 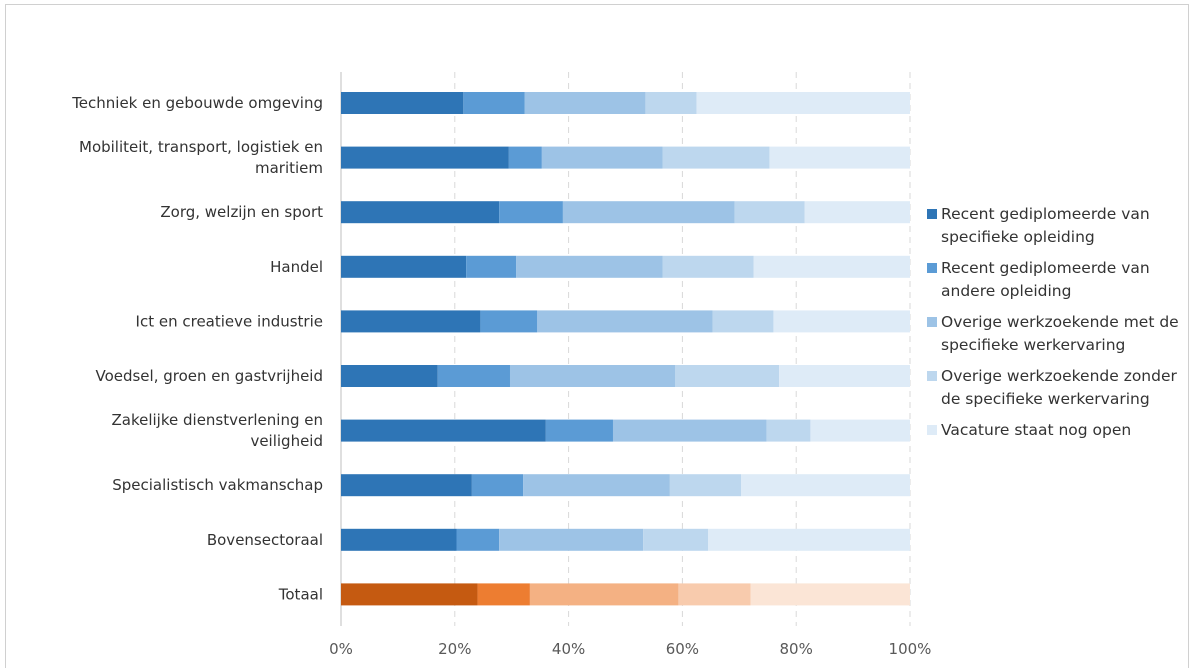 I want to click on category-label: Zakelijke dienstverlening en, so click(x=218, y=420).